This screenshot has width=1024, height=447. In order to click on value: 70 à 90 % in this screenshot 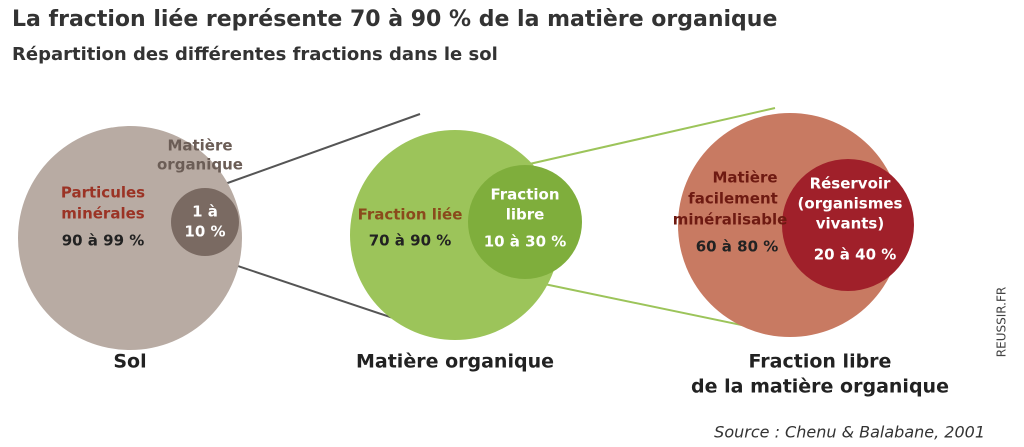, I will do `click(410, 241)`.